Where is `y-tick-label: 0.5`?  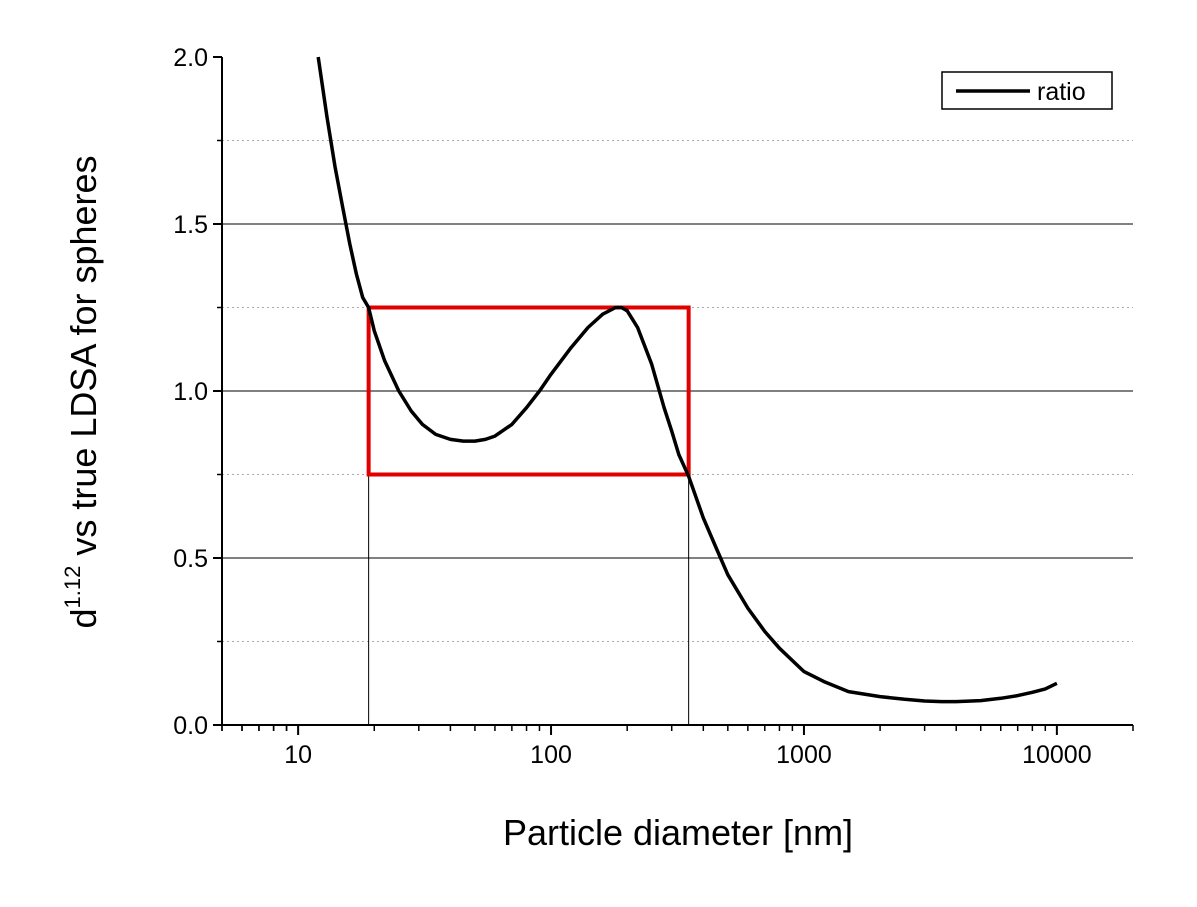
y-tick-label: 0.5 is located at coordinates (190, 559).